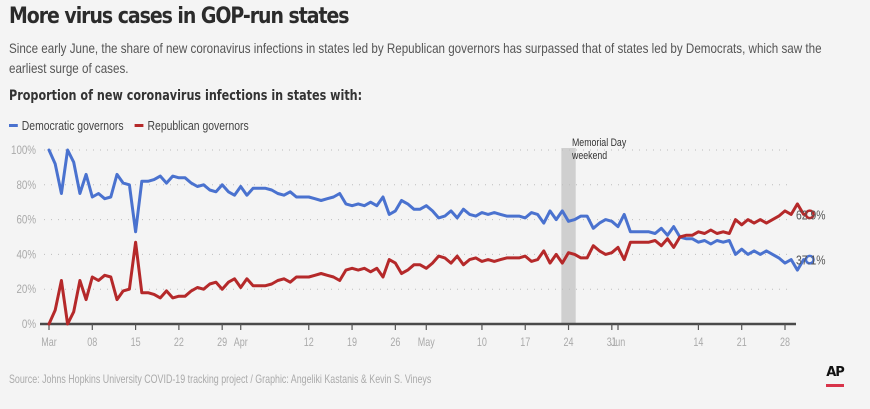  I want to click on x-tick-label: 15, so click(136, 343).